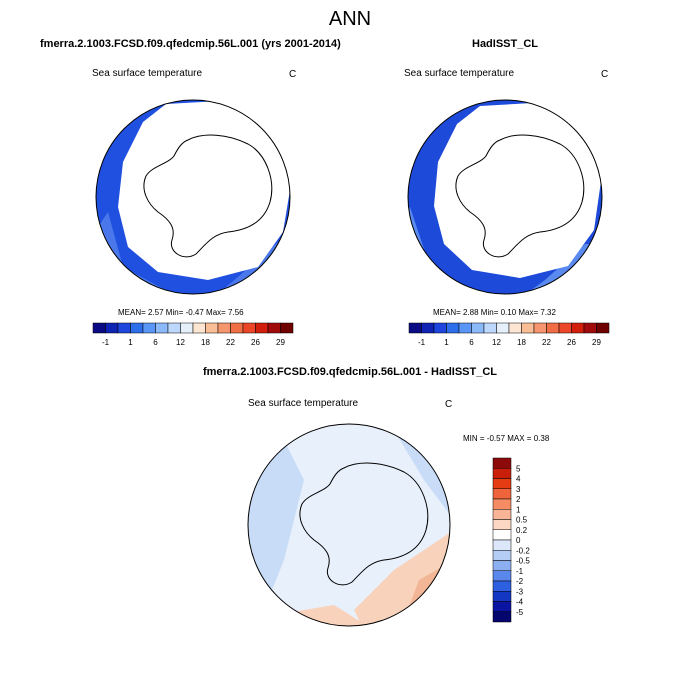  I want to click on panel-2-units-label: C, so click(605, 74).